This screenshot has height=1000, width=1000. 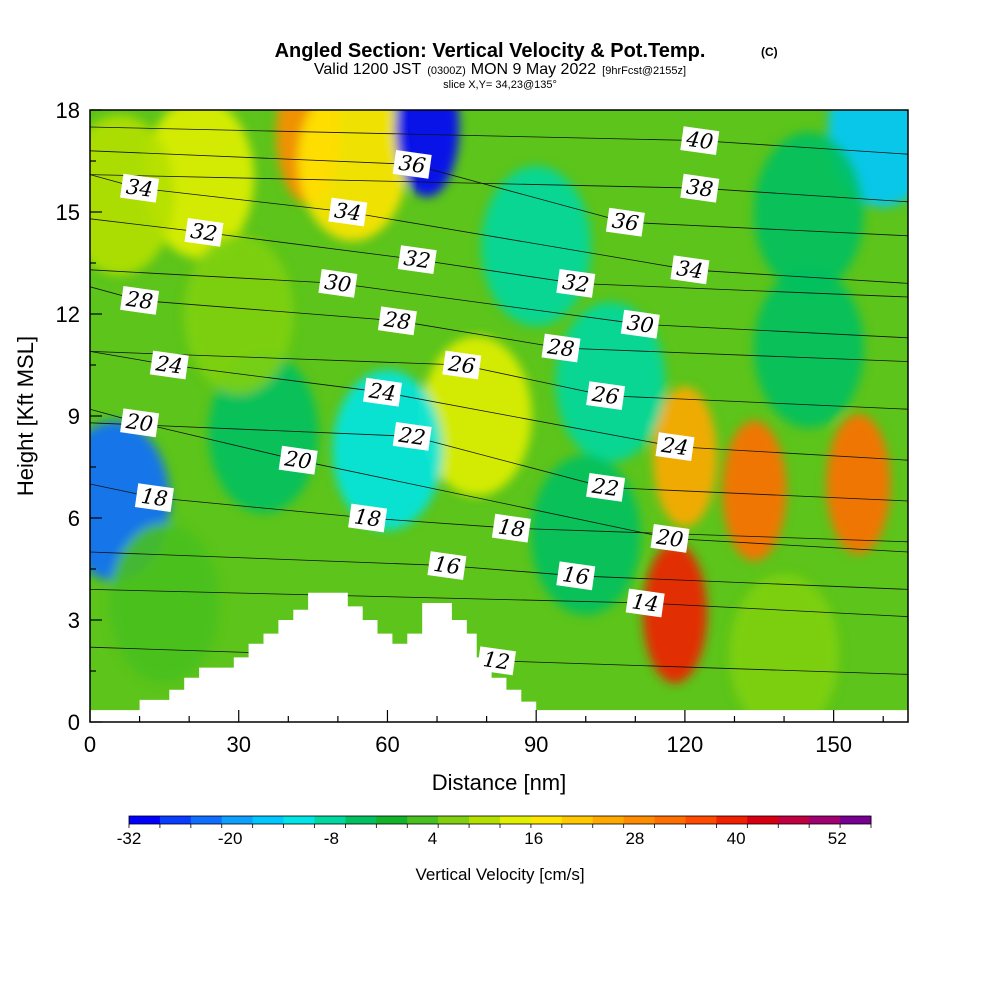 What do you see at coordinates (484, 733) in the screenshot?
I see `x-axis: 0 30 60 90 120 150` at bounding box center [484, 733].